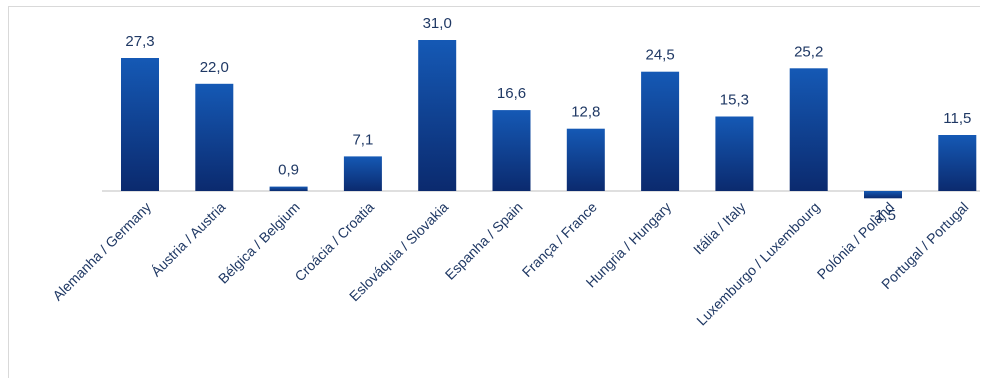 Image resolution: width=982 pixels, height=383 pixels. What do you see at coordinates (214, 67) in the screenshot?
I see `value-label-1: 22,0` at bounding box center [214, 67].